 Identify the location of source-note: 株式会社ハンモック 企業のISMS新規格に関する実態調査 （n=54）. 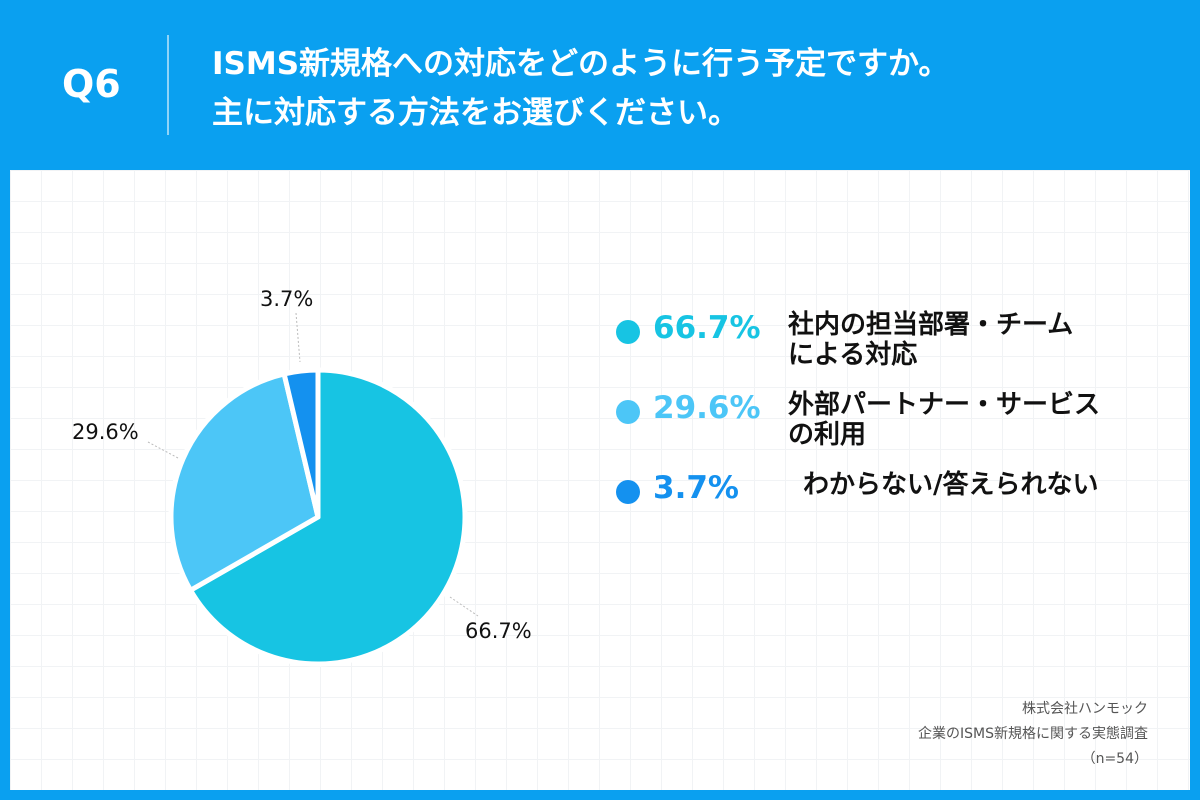
(1033, 734).